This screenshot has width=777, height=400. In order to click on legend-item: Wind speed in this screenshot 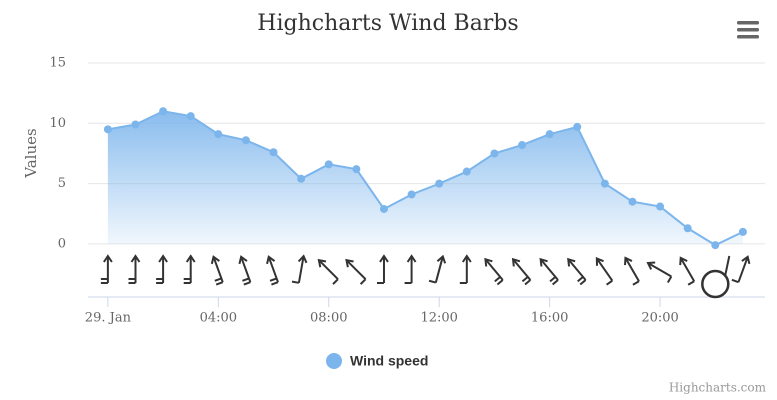, I will do `click(377, 361)`.